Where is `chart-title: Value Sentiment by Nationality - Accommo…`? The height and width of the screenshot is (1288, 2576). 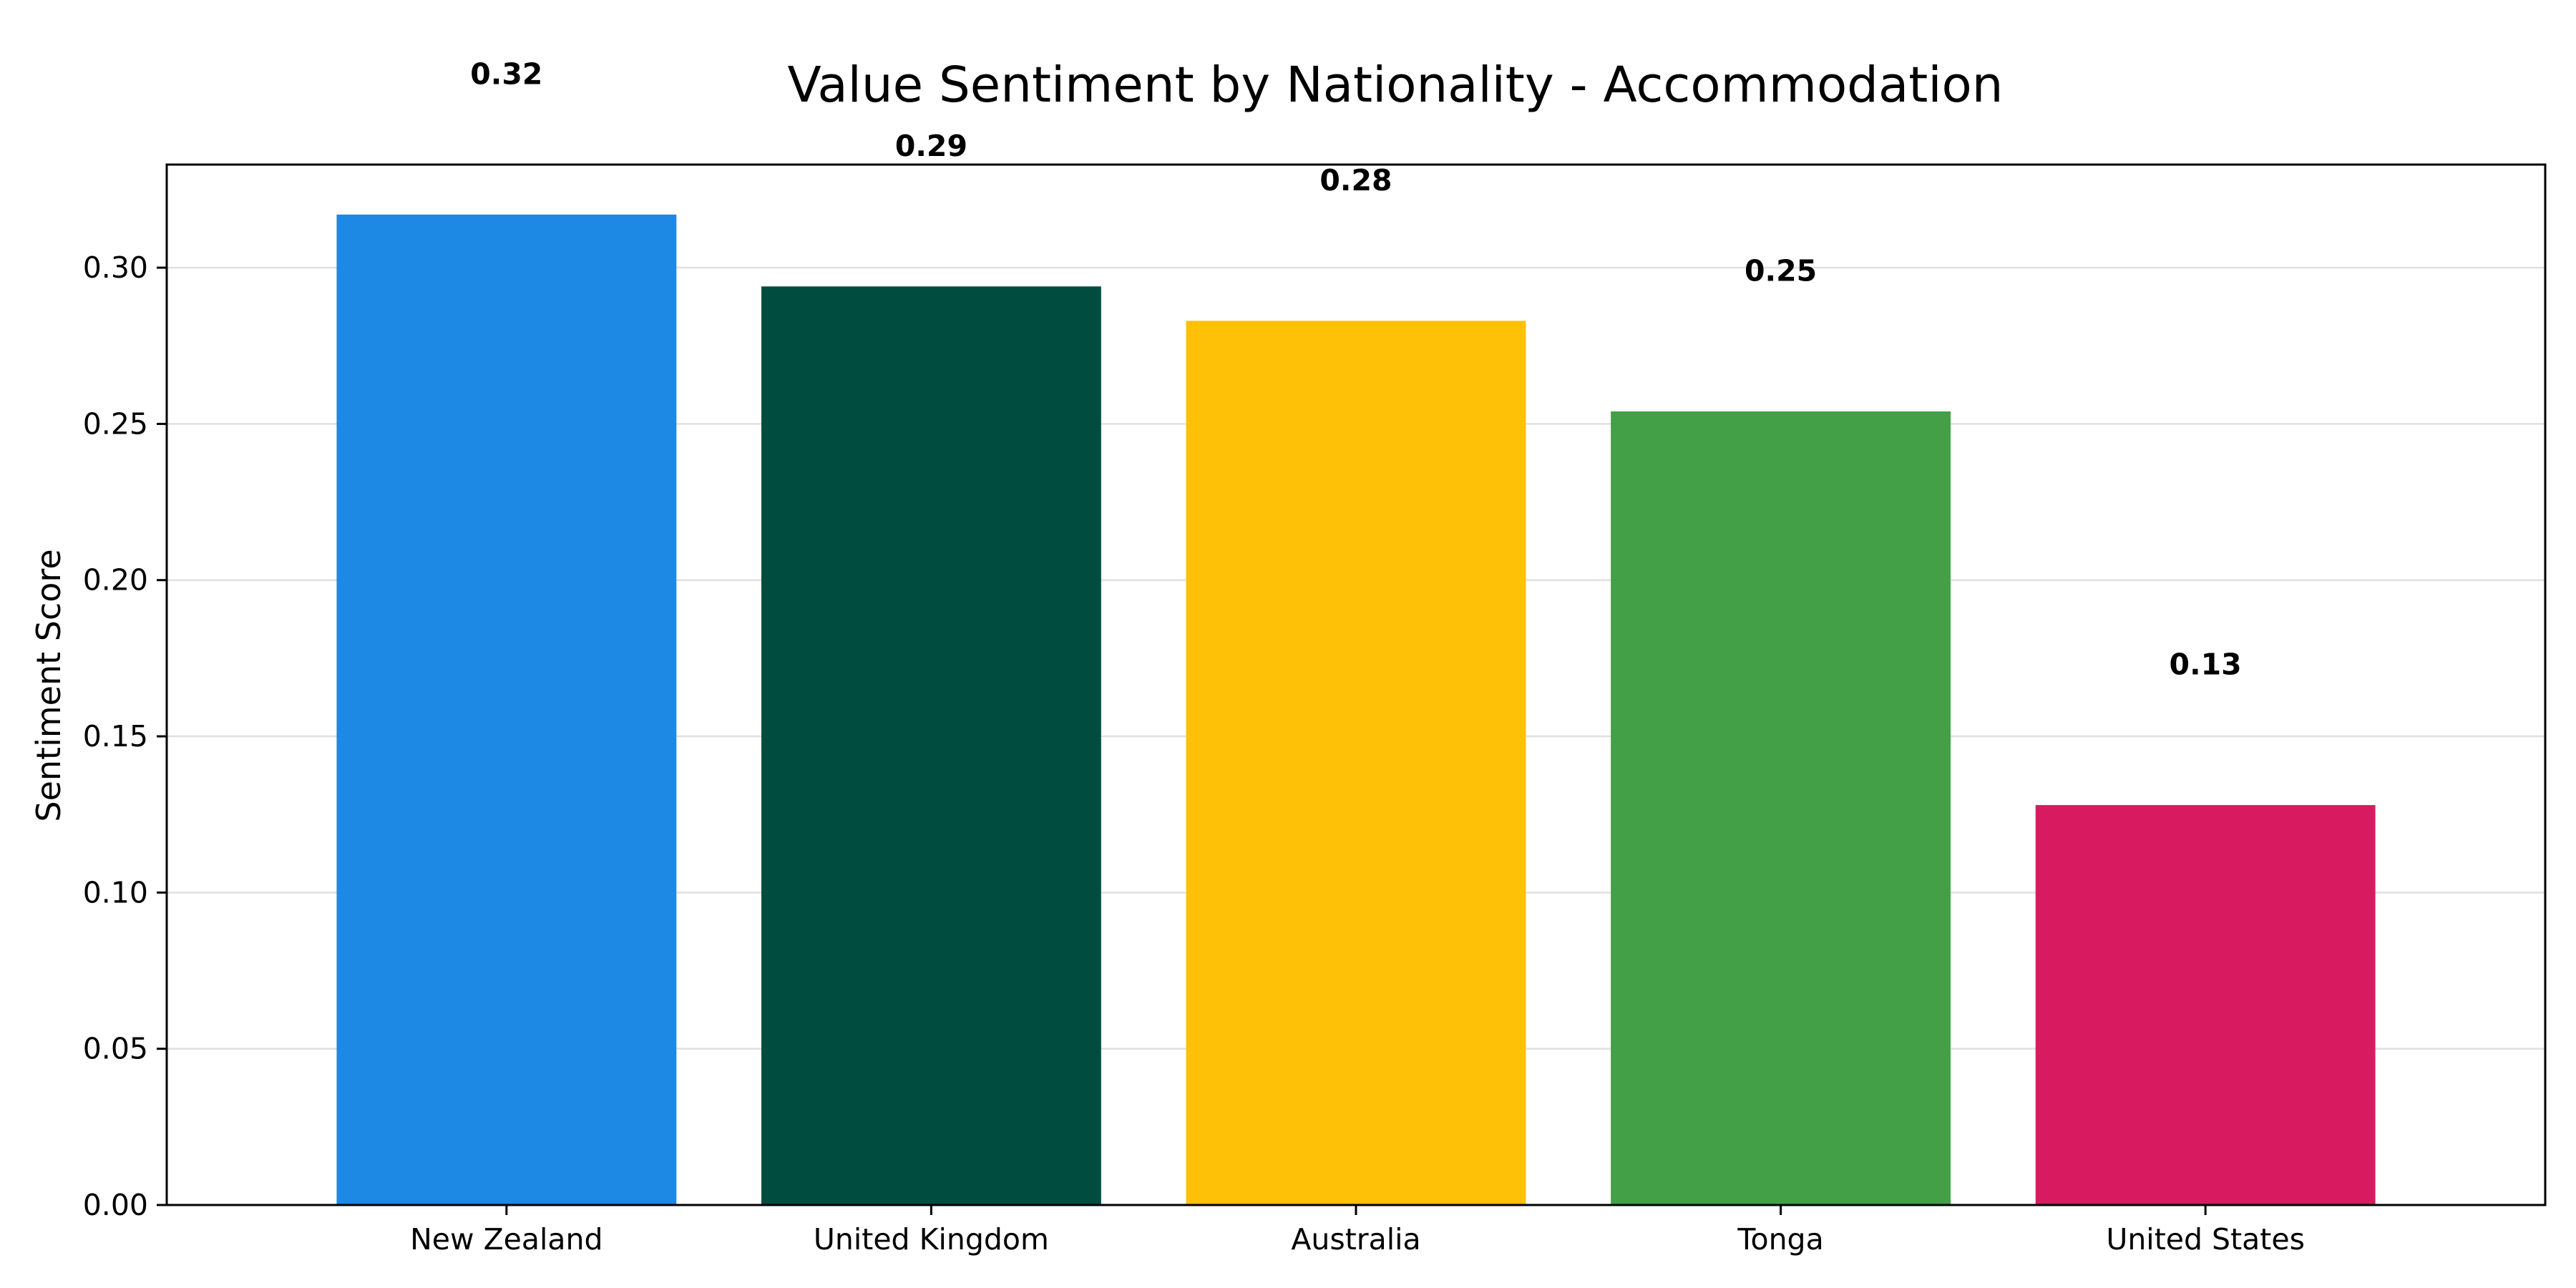 chart-title: Value Sentiment by Nationality - Accommo… is located at coordinates (1396, 85).